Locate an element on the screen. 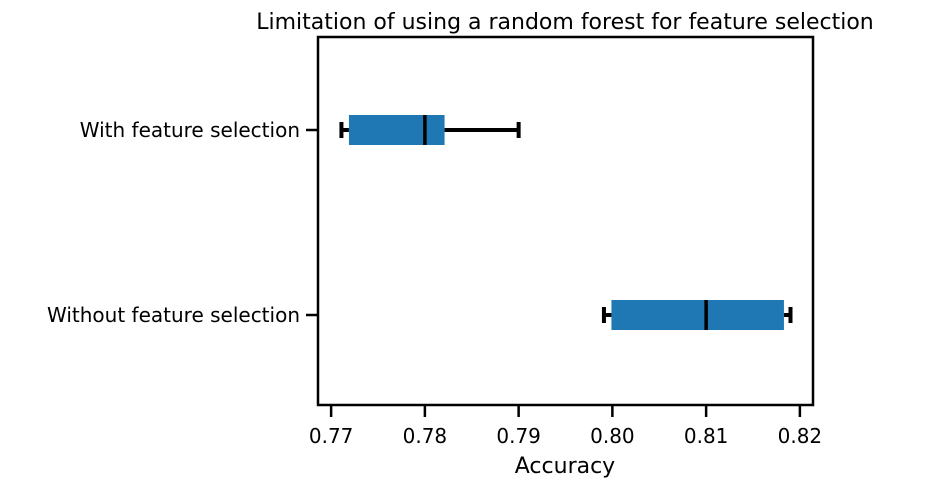  x-tick-label: 0.80 is located at coordinates (612, 436).